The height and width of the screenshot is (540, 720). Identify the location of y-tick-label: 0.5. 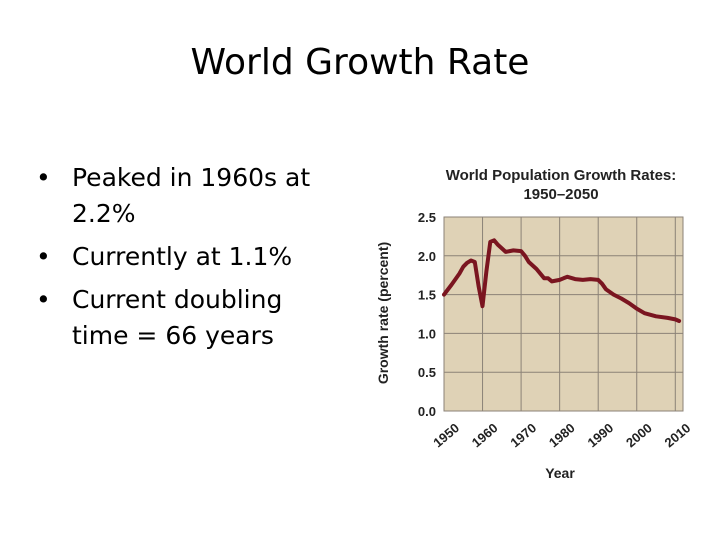
(427, 372).